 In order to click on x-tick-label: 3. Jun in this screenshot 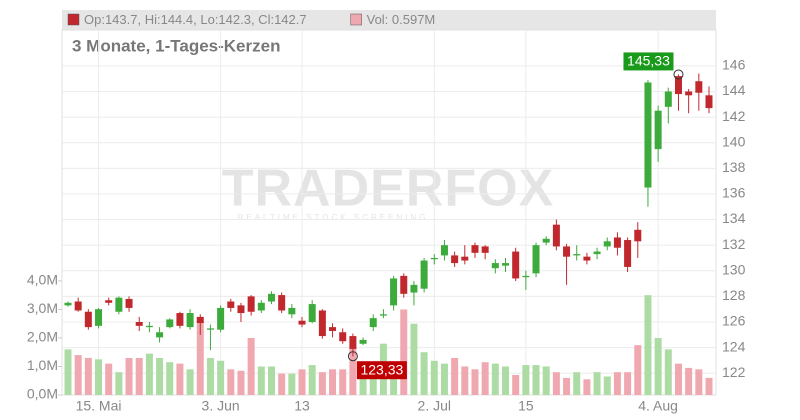, I will do `click(221, 406)`.